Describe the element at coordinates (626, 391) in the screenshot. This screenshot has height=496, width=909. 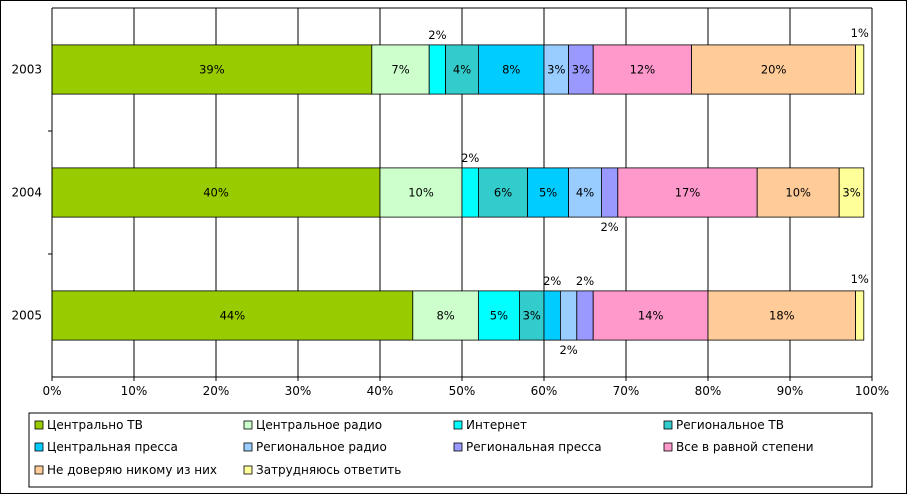
I see `x-tick-label: 70%` at that location.